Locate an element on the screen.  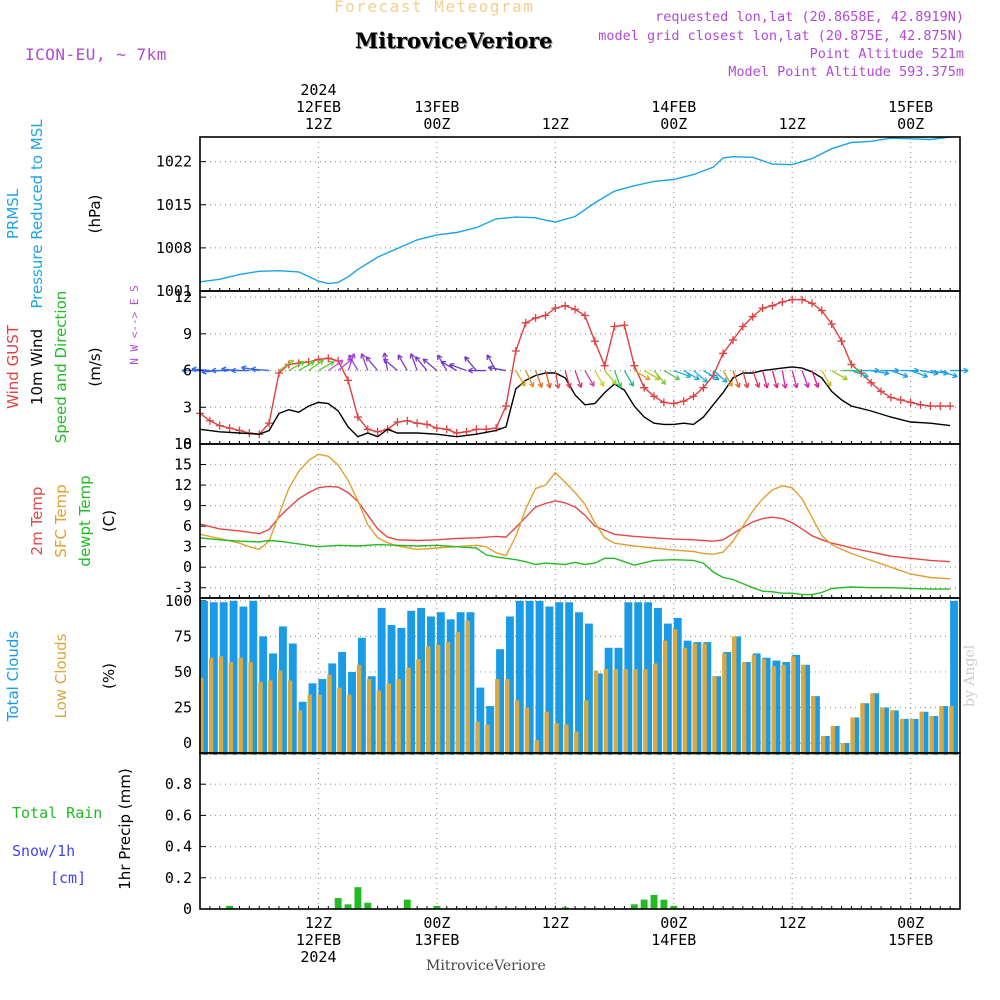
top-time-label: 2024 is located at coordinates (318, 90).